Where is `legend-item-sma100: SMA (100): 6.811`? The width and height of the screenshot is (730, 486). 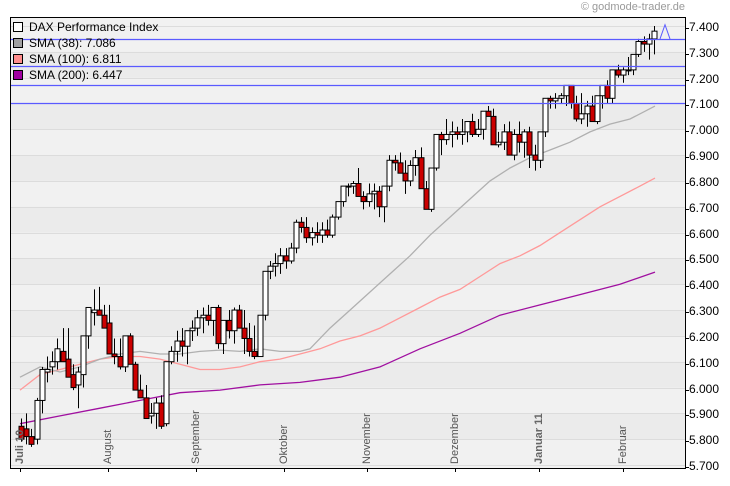
legend-item-sma100: SMA (100): 6.811 is located at coordinates (84, 59).